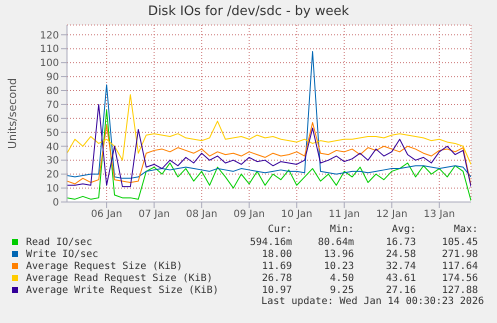 This screenshot has width=497, height=323. I want to click on legend-label: Write IO/sec, so click(63, 254).